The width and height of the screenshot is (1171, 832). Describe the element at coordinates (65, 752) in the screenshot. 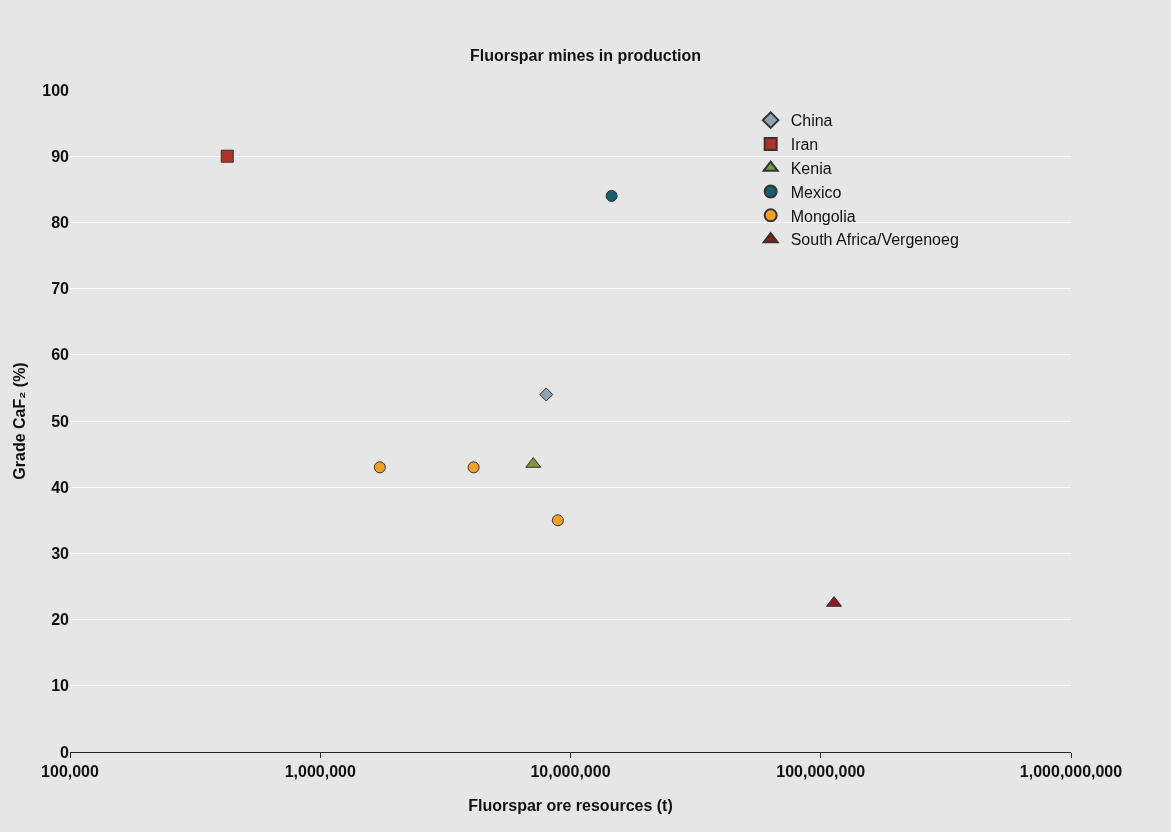

I see `y-tick-label: 0` at that location.